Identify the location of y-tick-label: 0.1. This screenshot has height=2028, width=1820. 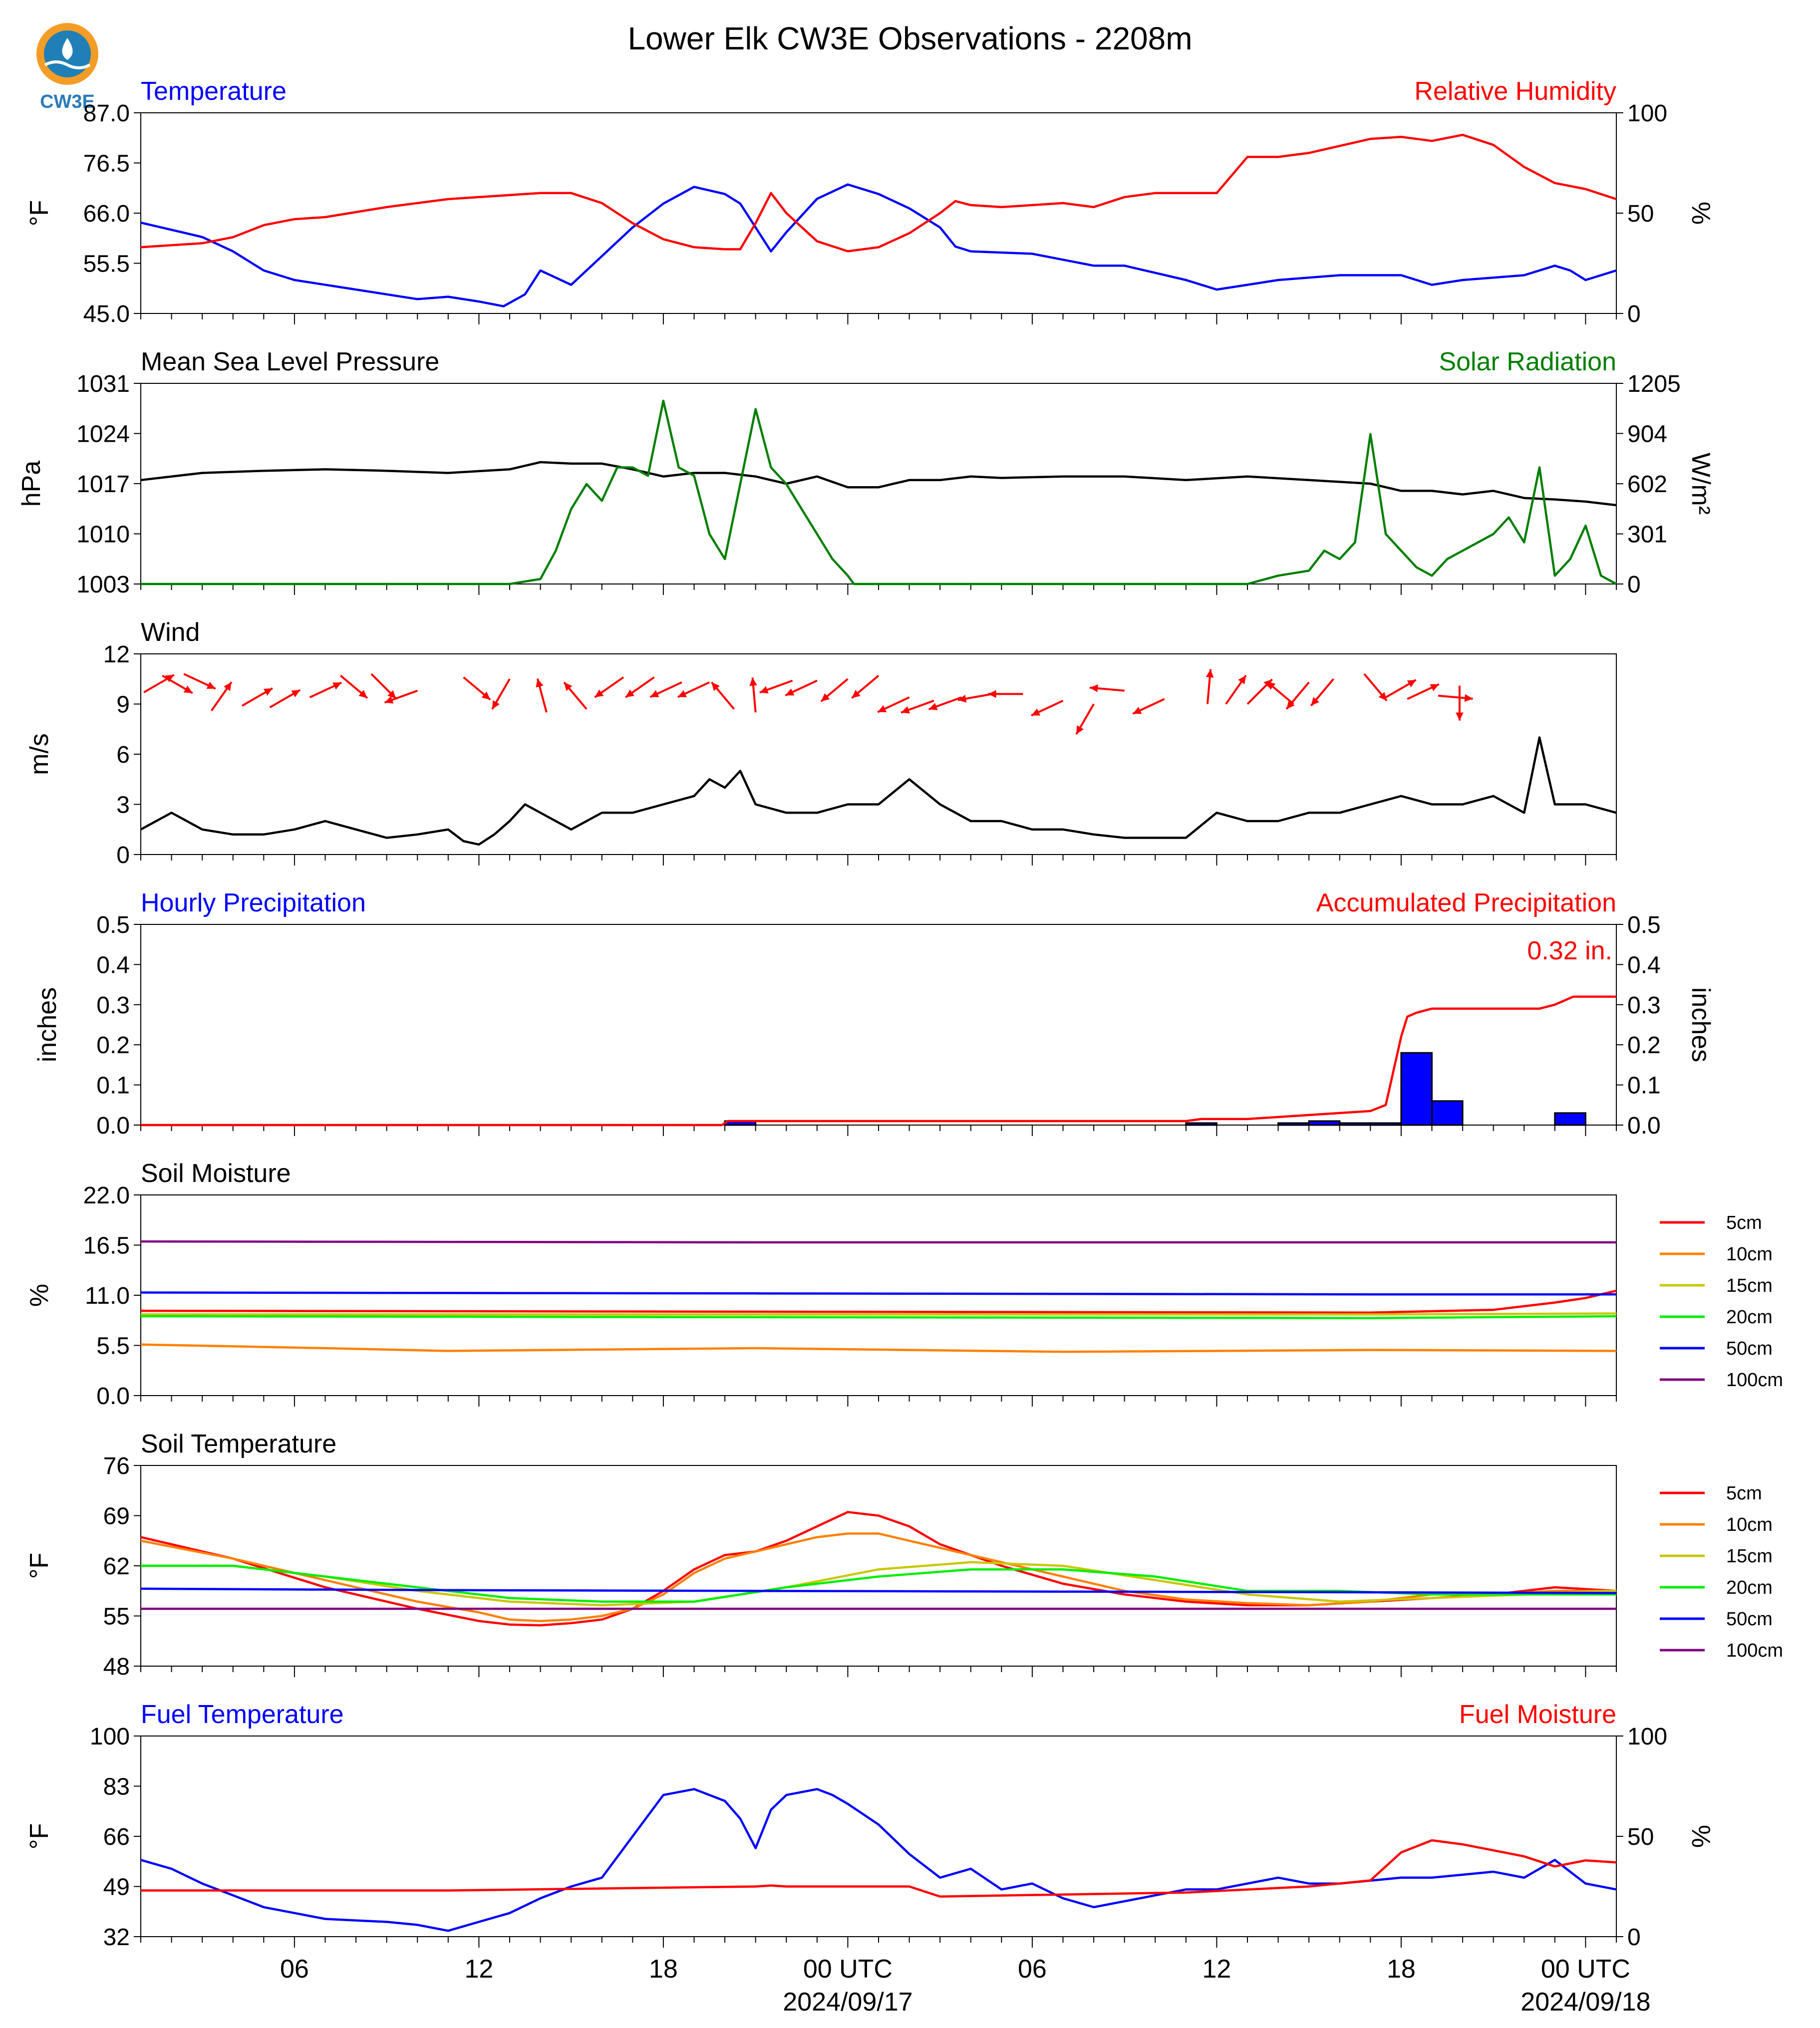
(113, 1086).